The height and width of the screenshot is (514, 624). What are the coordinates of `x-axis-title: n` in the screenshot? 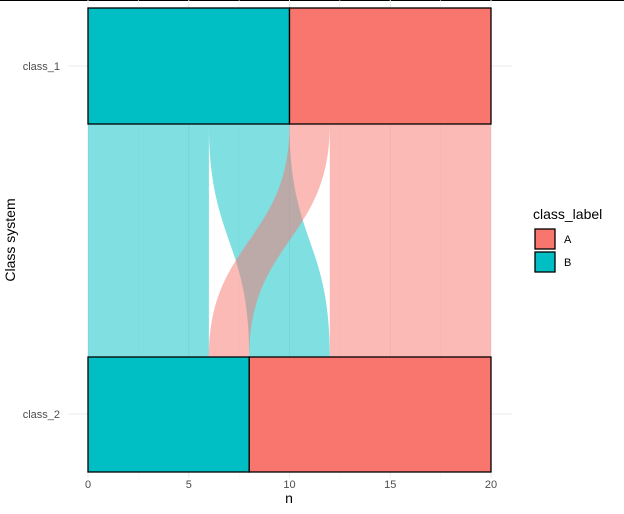 It's located at (289, 498).